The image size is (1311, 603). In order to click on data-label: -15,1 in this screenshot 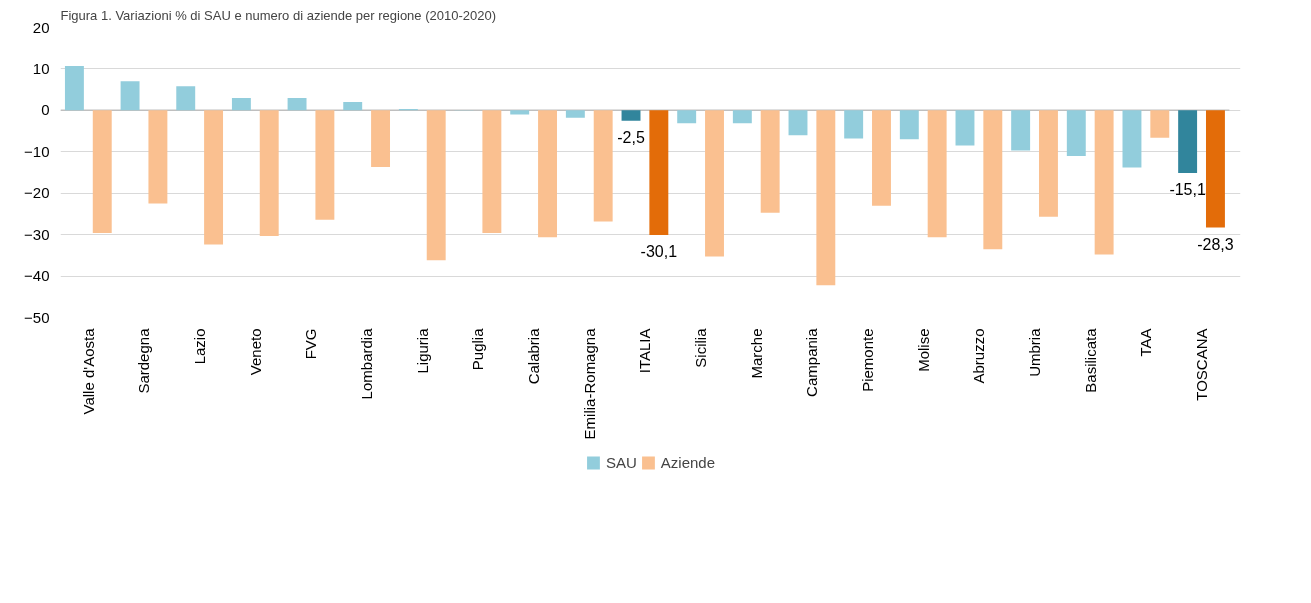, I will do `click(1187, 189)`.